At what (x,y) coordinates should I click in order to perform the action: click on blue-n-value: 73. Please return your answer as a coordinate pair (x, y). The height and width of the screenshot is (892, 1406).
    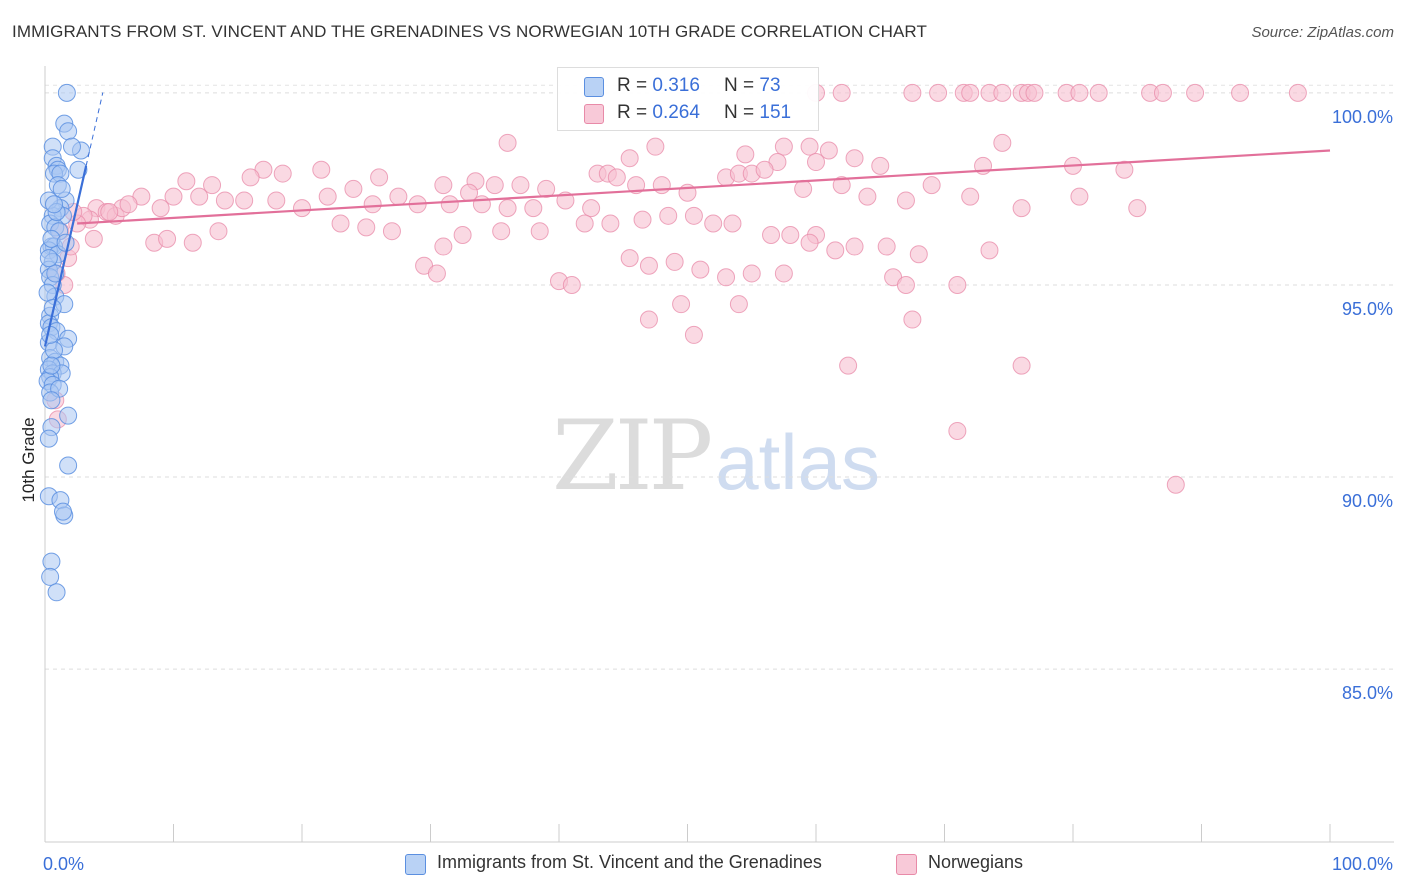
    Looking at the image, I should click on (770, 85).